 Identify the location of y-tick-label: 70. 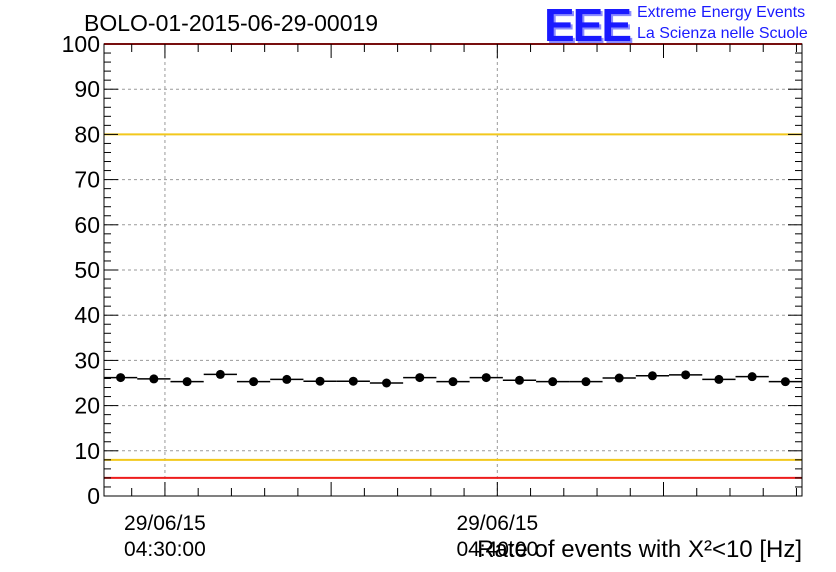
(87, 180).